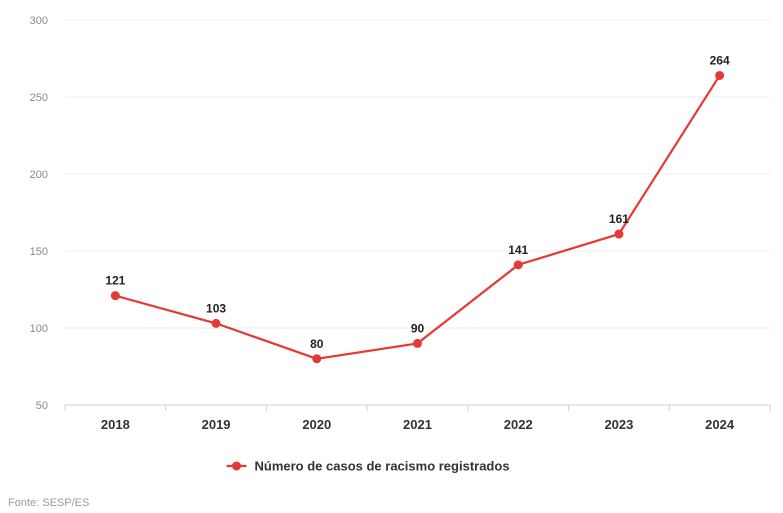  I want to click on y-tick-label: 150, so click(39, 252).